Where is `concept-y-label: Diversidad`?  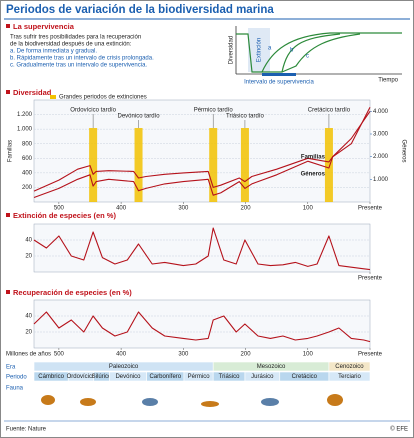
concept-y-label: Diversidad is located at coordinates (232, 50).